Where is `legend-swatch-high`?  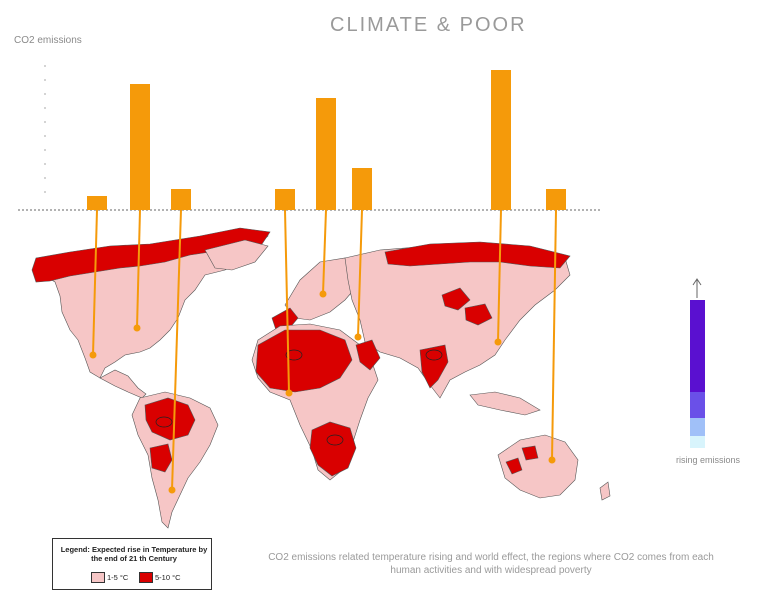 legend-swatch-high is located at coordinates (146, 577).